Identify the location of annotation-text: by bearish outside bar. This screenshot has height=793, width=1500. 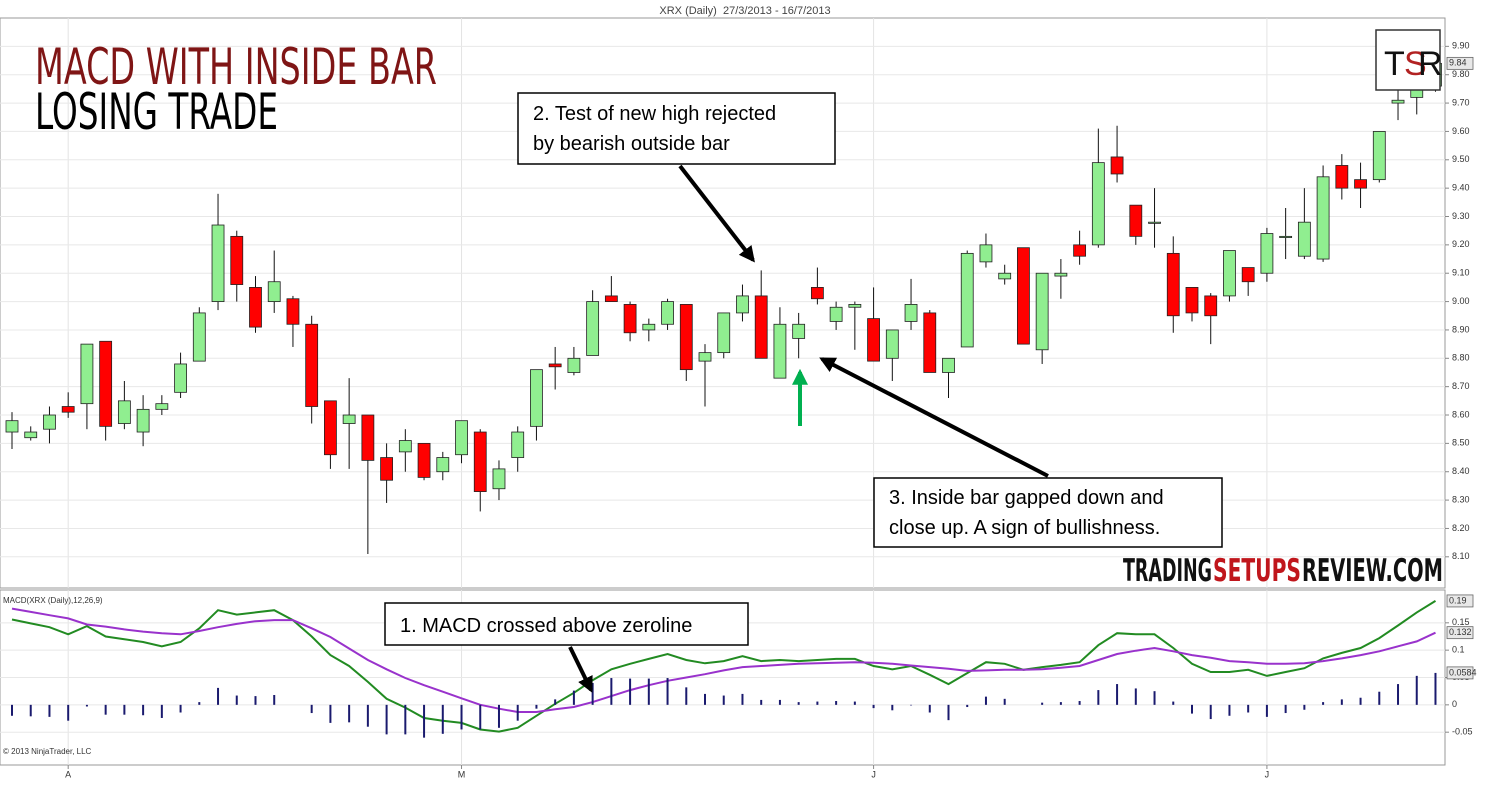
(631, 144).